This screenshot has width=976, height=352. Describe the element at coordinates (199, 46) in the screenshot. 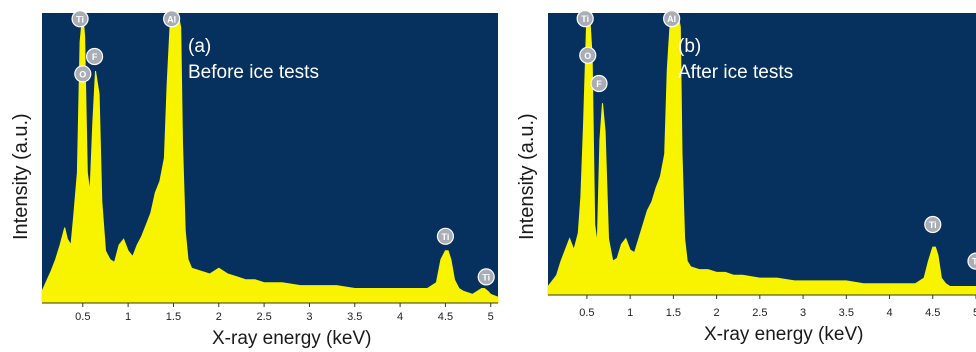

I see `panel-label: (a)` at that location.